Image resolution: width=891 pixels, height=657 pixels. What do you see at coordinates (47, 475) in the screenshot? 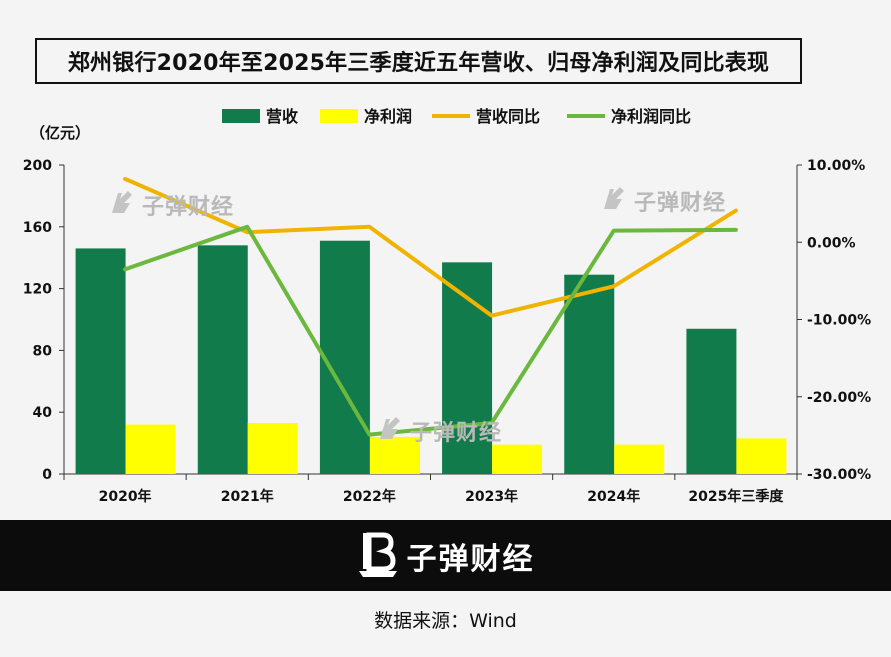
I see `y-left-tick-label: 0` at bounding box center [47, 475].